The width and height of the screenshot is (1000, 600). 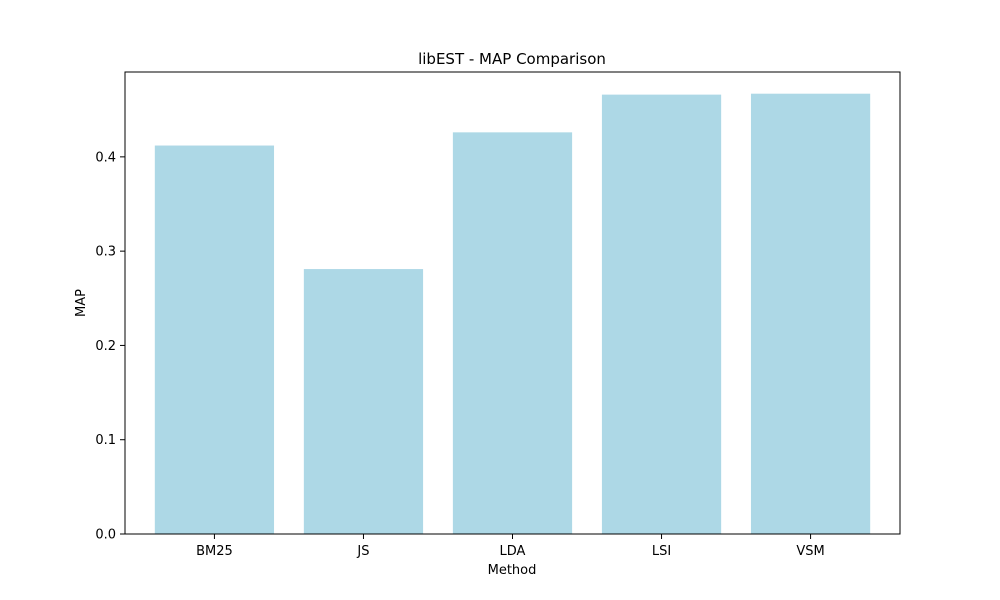 I want to click on y-tick-label: 0.4, so click(x=105, y=157).